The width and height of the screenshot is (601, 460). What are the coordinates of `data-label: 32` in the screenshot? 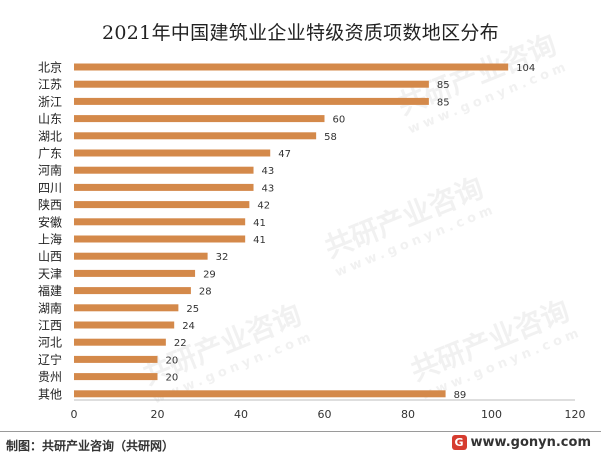 It's located at (222, 257).